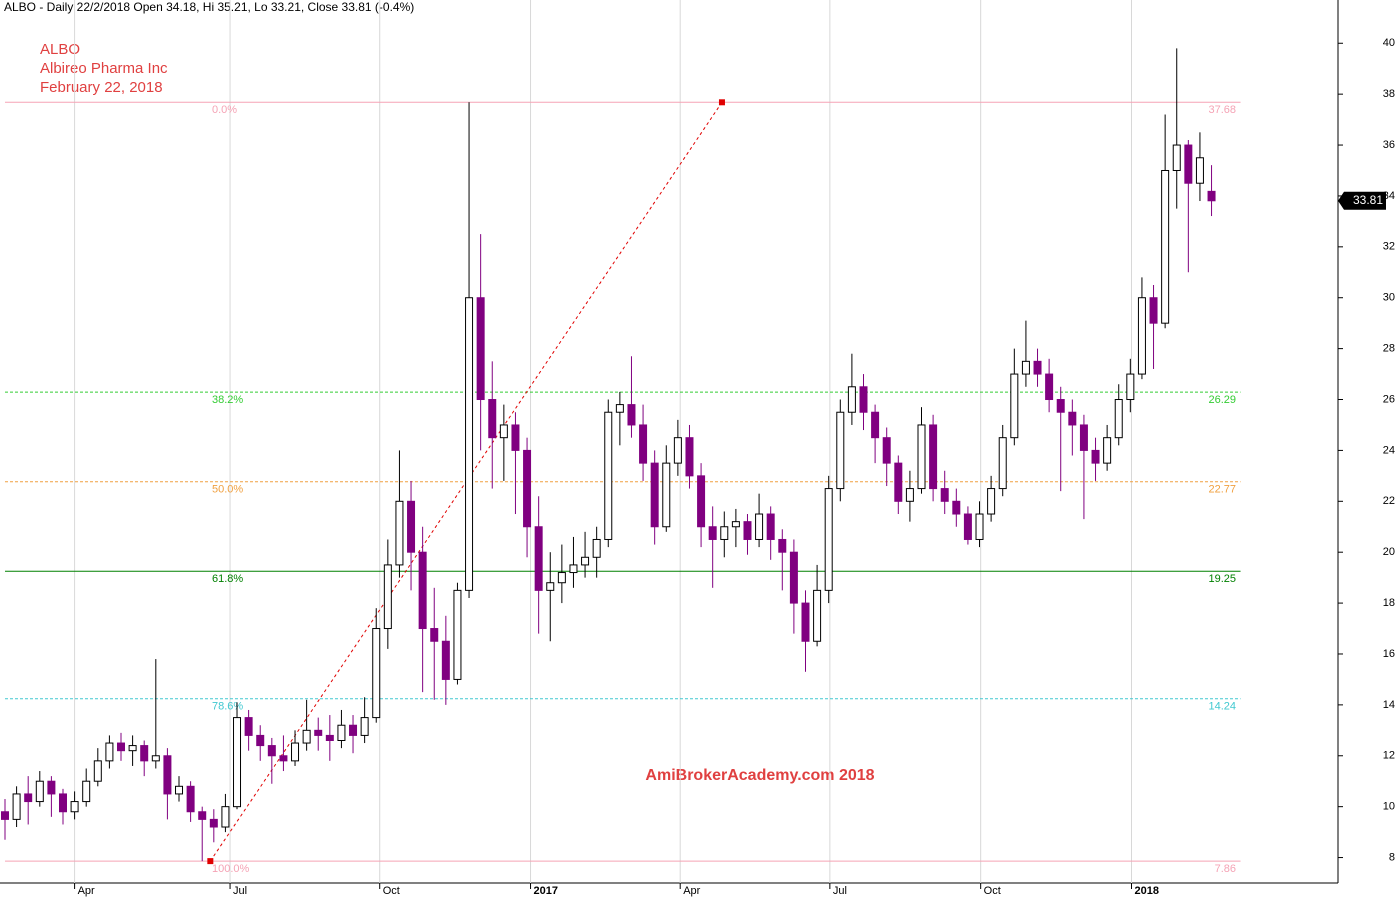  What do you see at coordinates (1389, 145) in the screenshot?
I see `y-tick-label: 36` at bounding box center [1389, 145].